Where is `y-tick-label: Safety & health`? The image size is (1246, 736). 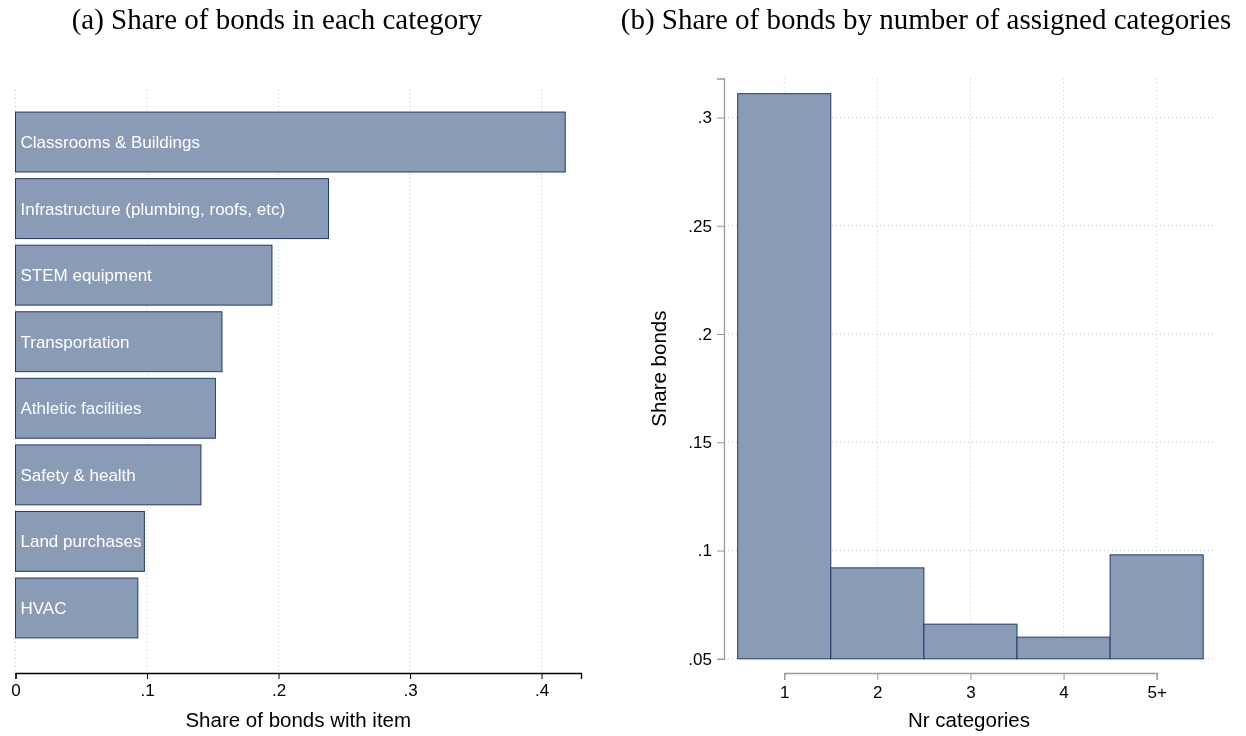 y-tick-label: Safety & health is located at coordinates (78, 475).